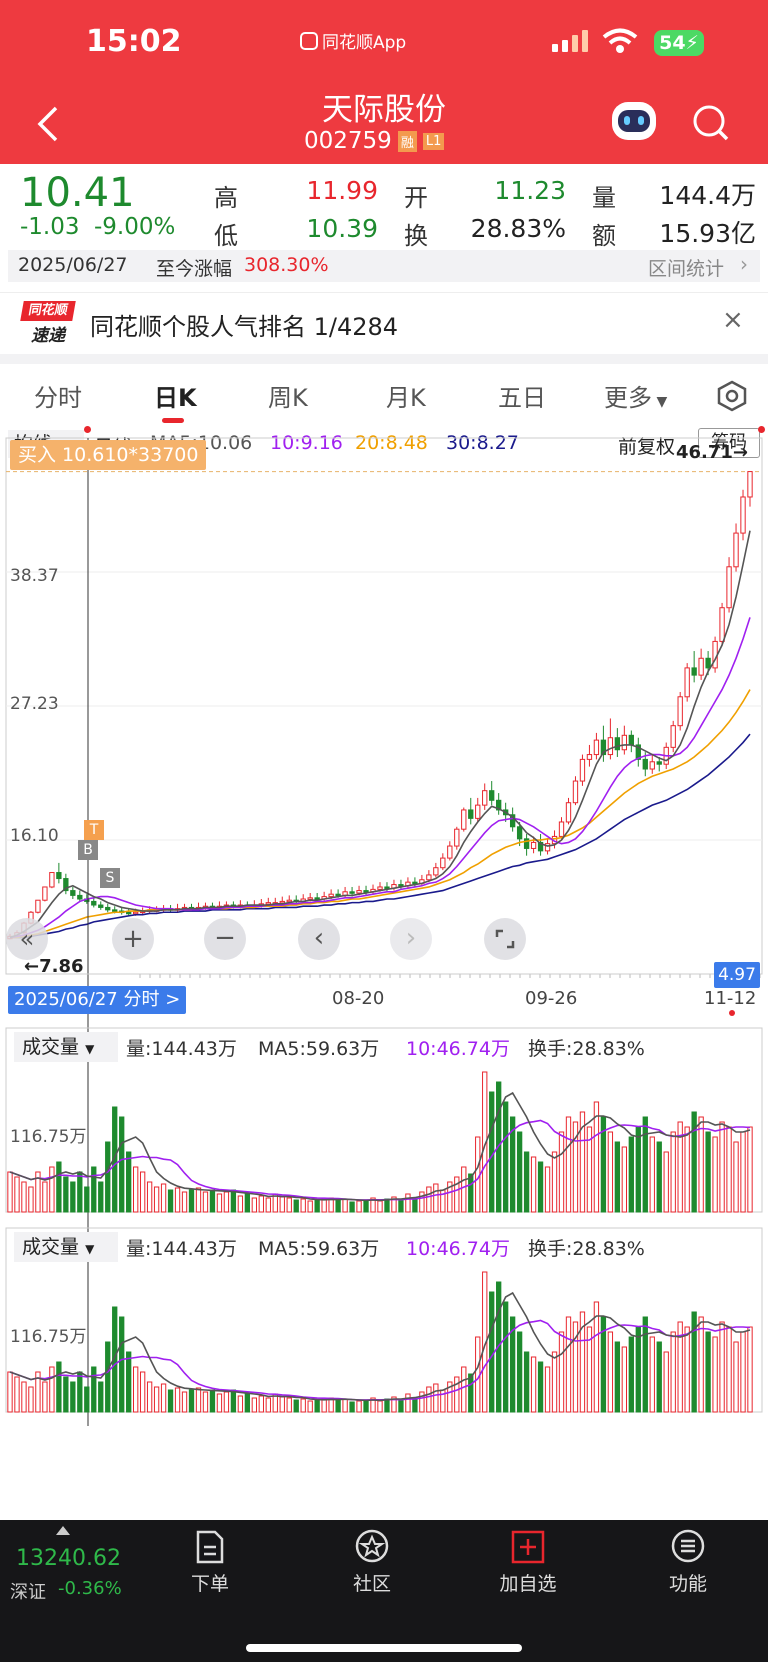  What do you see at coordinates (66, 1247) in the screenshot?
I see `volume-selector-2: 成交量 ▼` at bounding box center [66, 1247].